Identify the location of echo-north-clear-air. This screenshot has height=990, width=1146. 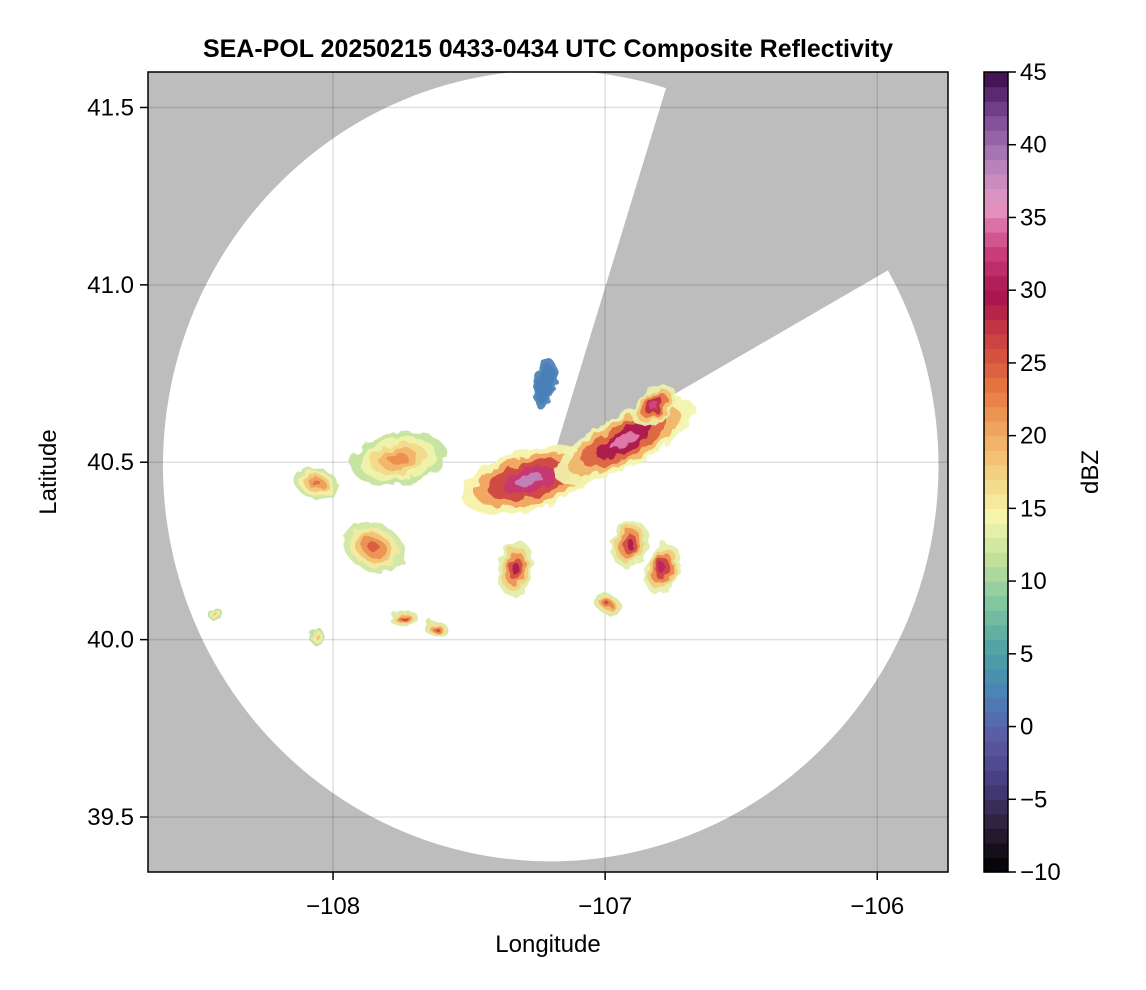
(545, 384).